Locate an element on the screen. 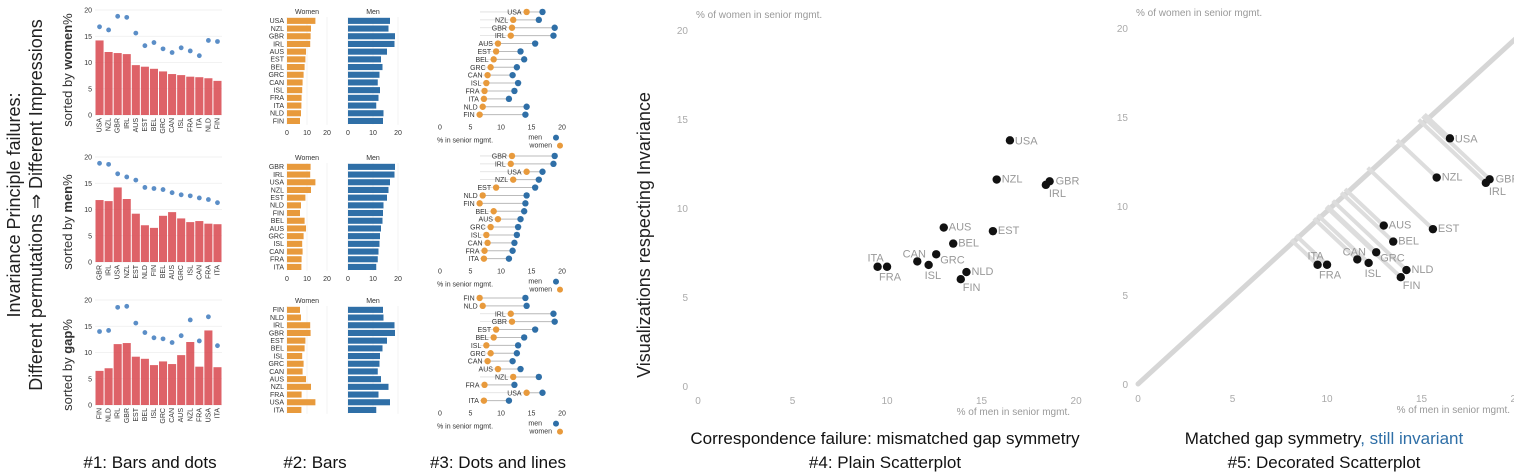  header-men: Men is located at coordinates (373, 158).